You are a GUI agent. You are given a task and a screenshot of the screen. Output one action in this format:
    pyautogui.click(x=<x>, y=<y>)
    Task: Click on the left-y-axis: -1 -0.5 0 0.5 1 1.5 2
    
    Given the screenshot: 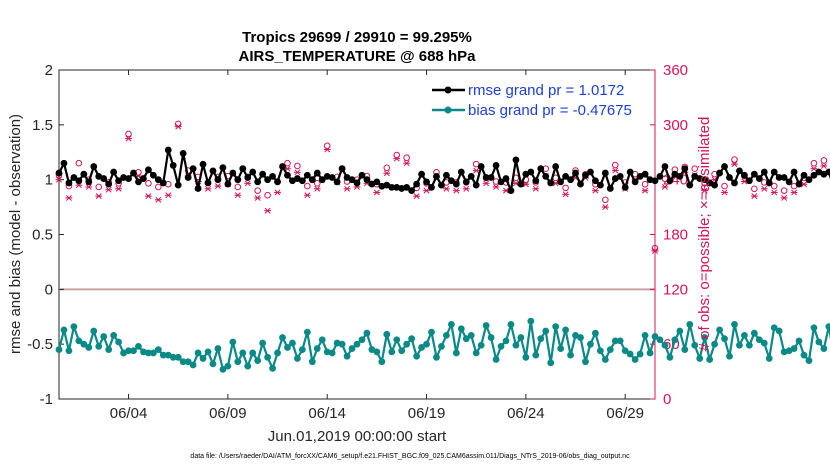 What is the action you would take?
    pyautogui.click(x=45, y=235)
    